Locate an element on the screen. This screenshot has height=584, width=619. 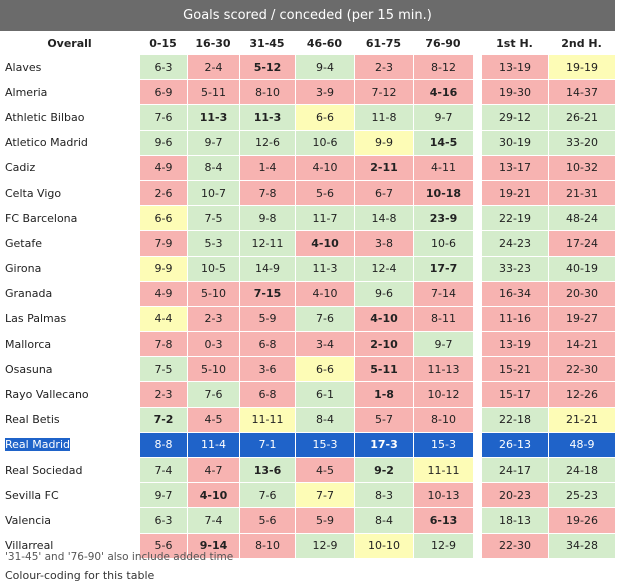
score-cell: 7-15 is located at coordinates (267, 294).